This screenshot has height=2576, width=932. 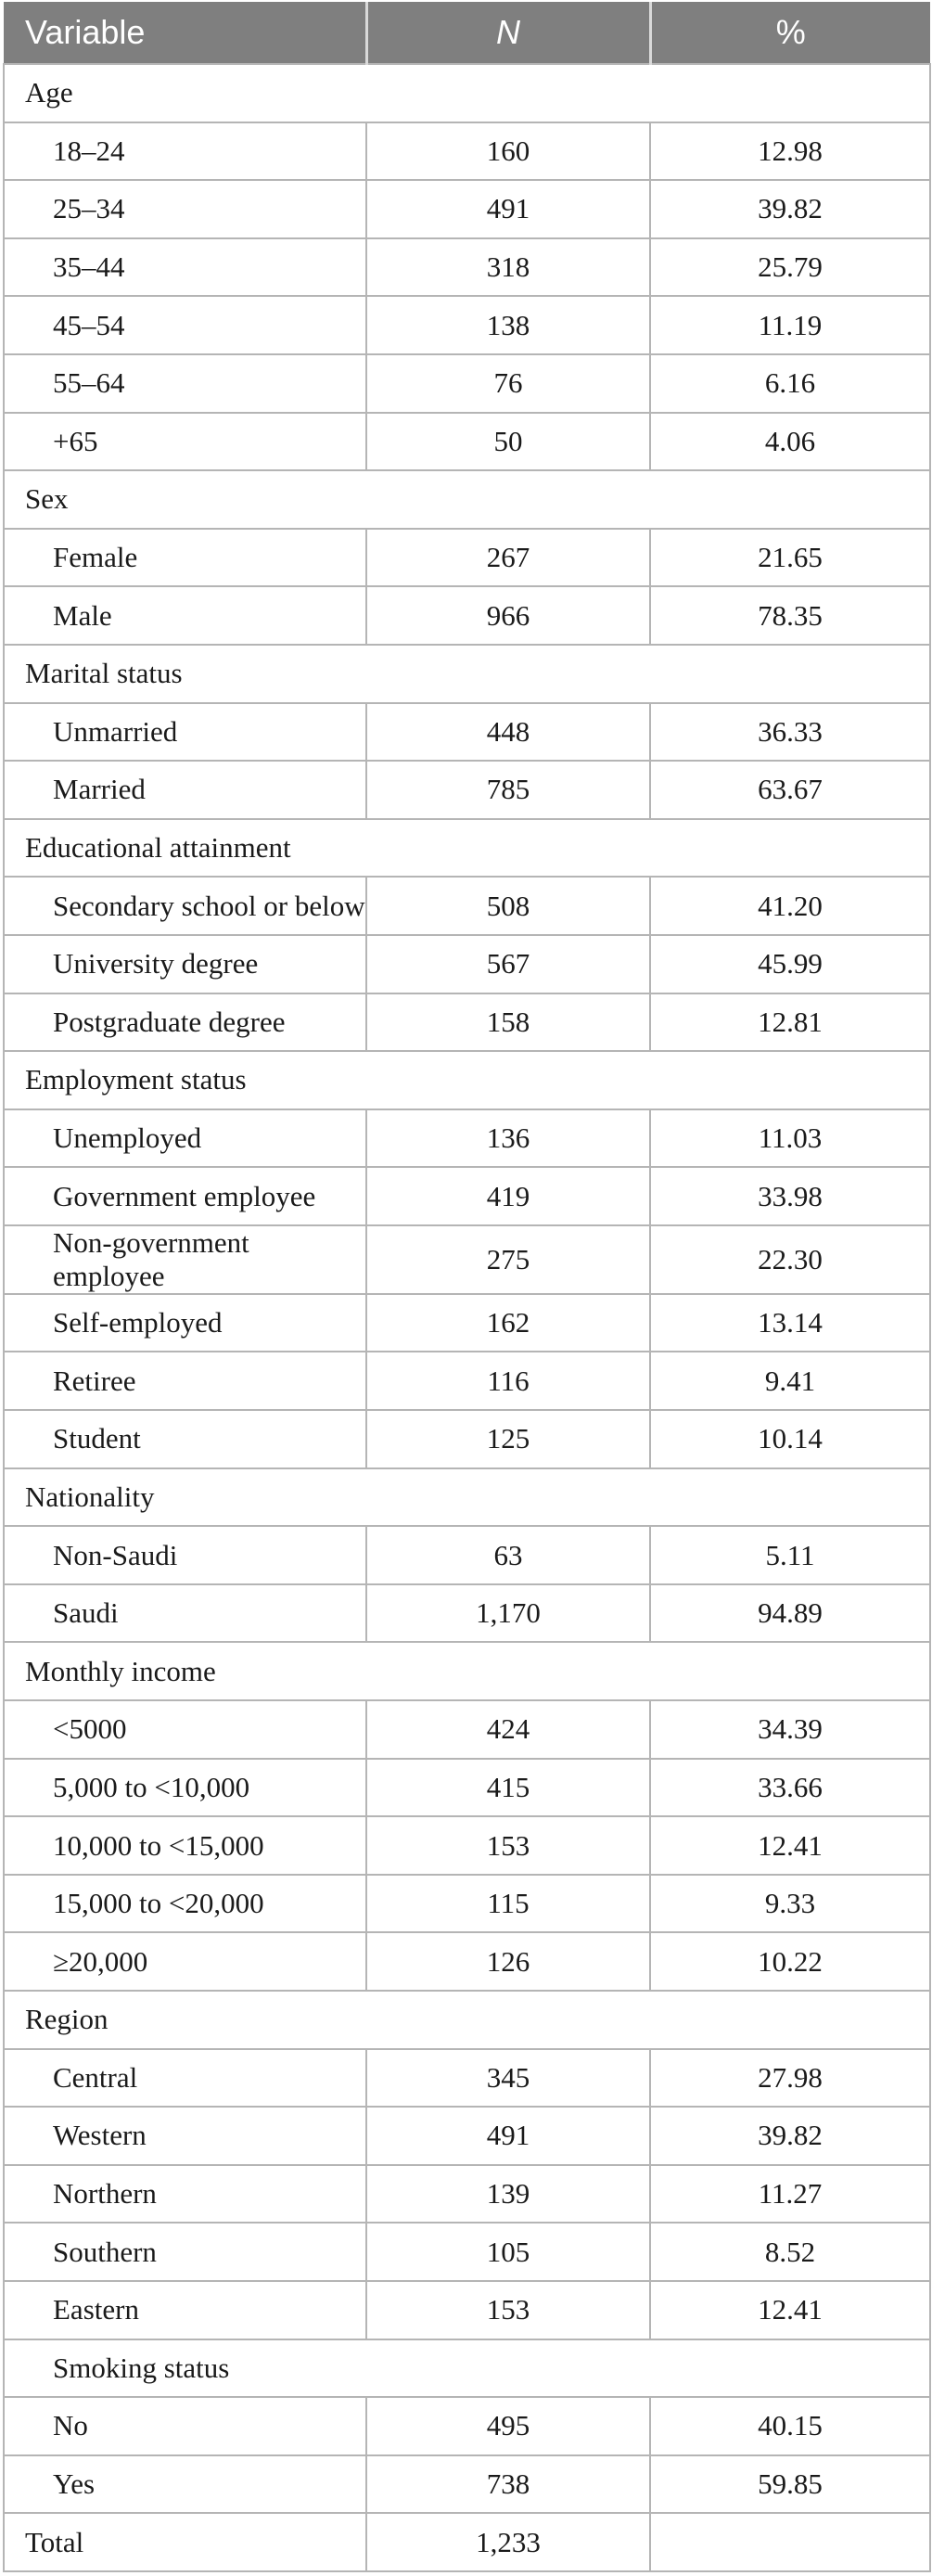 I want to click on n-cell: 125, so click(x=508, y=1439).